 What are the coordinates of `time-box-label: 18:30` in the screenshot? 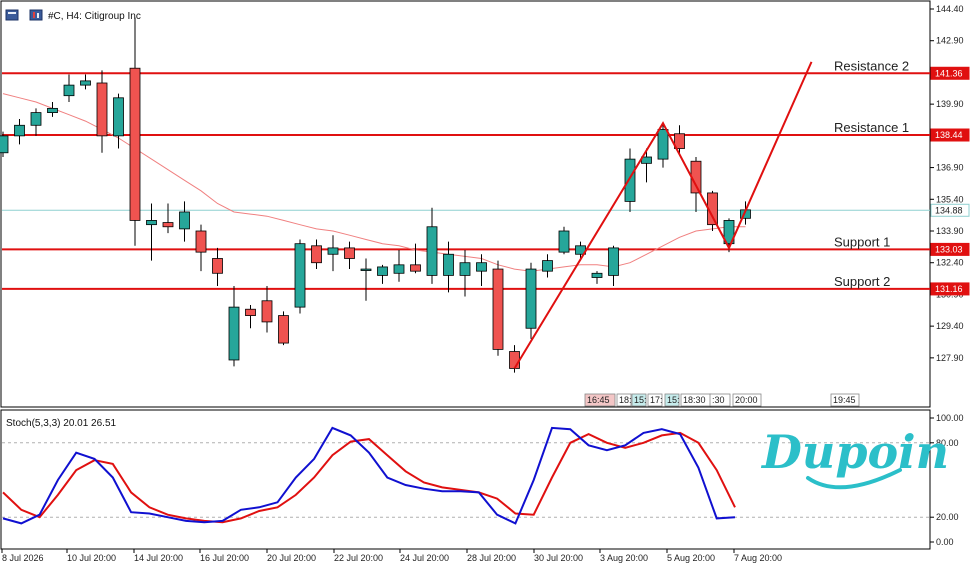 It's located at (694, 400).